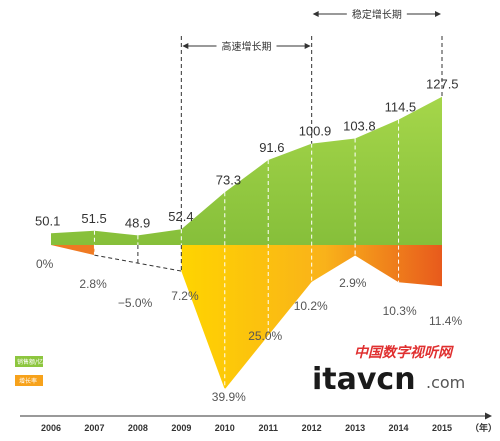 The width and height of the screenshot is (500, 441). Describe the element at coordinates (51, 428) in the screenshot. I see `x-tick-2006: 2006` at that location.